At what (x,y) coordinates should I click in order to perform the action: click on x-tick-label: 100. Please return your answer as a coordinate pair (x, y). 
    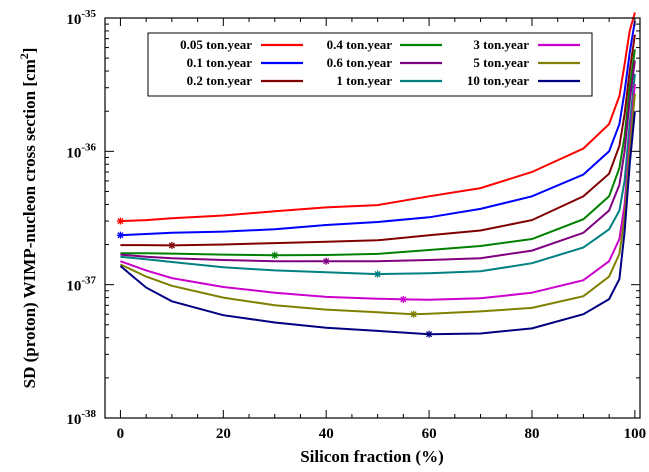
    Looking at the image, I should click on (635, 434).